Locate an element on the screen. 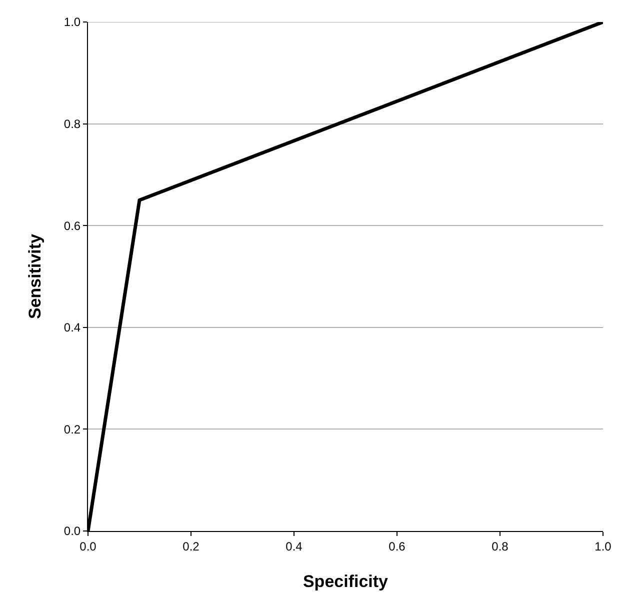  x-tick-label: 0.8 is located at coordinates (500, 546).